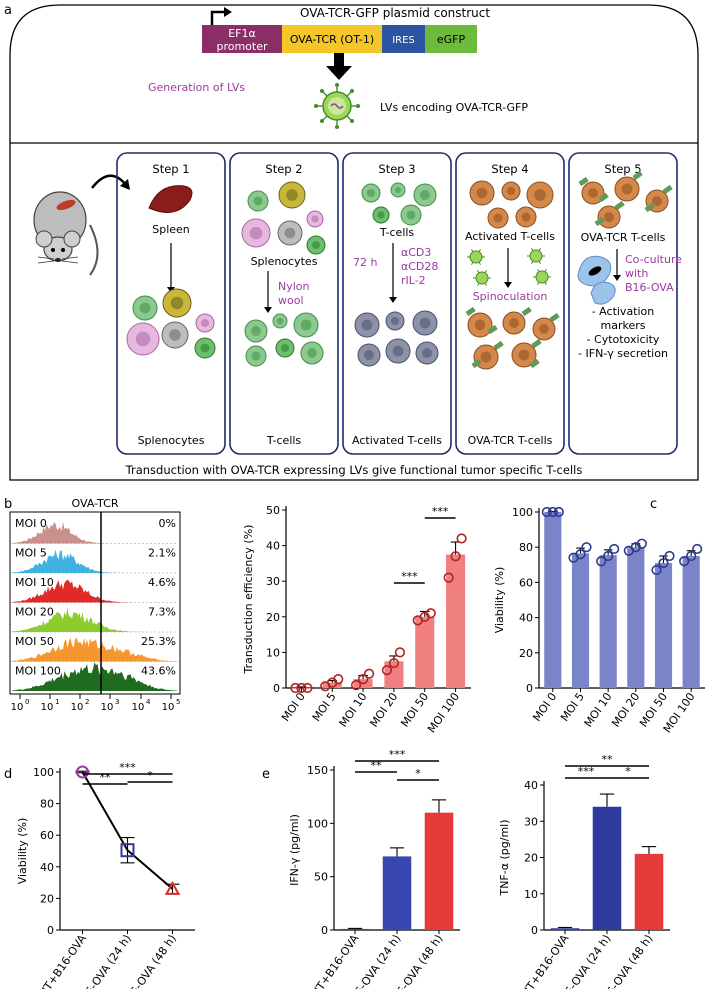 The height and width of the screenshot is (989, 708). Describe the element at coordinates (170, 199) in the screenshot. I see `spleen-icon` at that location.